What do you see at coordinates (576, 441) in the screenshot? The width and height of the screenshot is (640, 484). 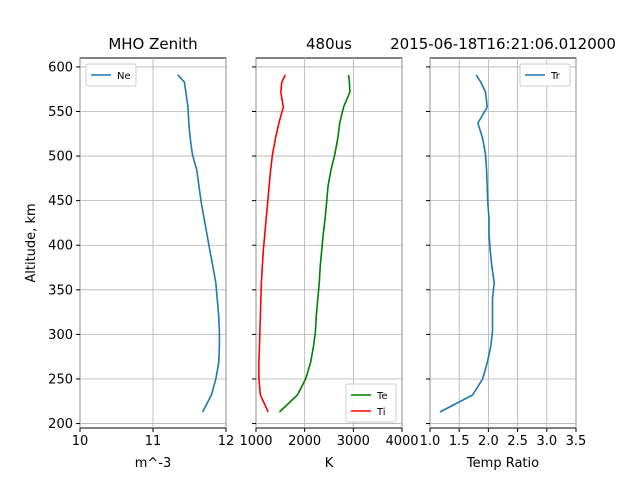 I see `x-tick-label: 3.5` at bounding box center [576, 441].